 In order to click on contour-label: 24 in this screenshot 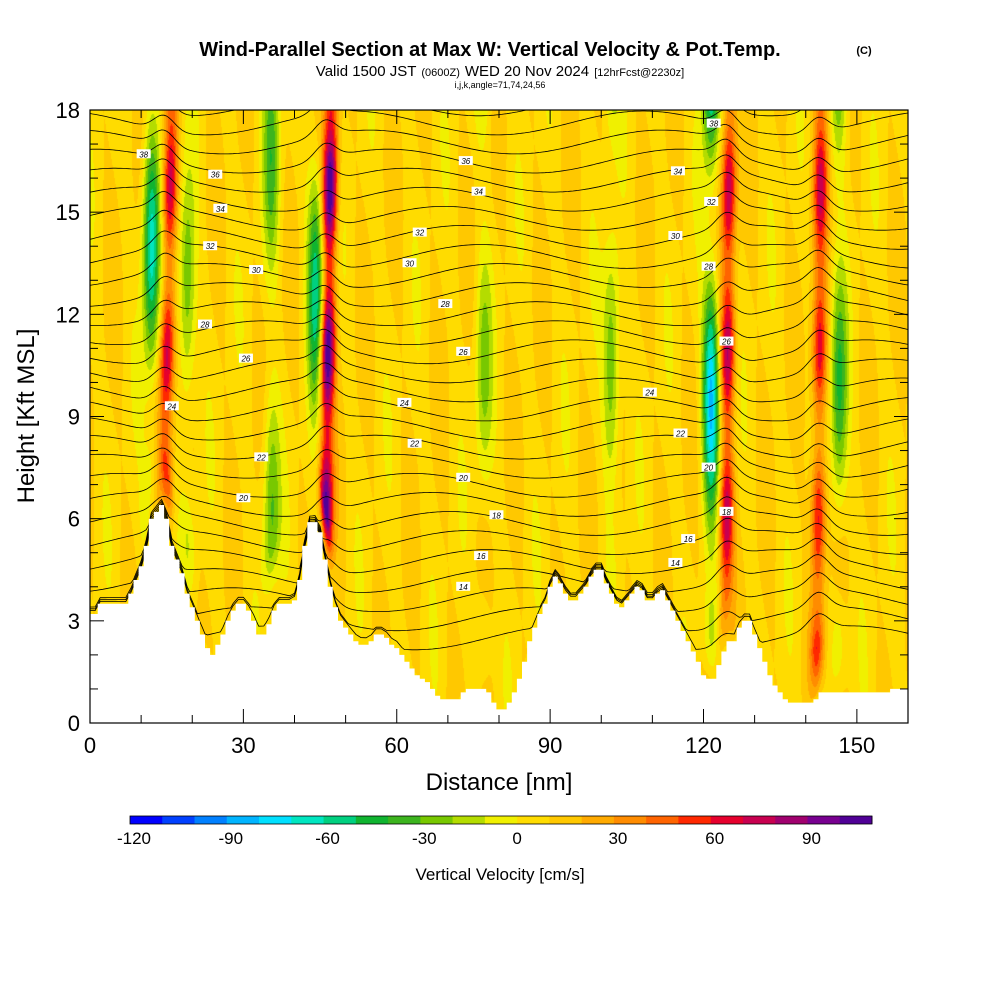, I will do `click(171, 406)`.